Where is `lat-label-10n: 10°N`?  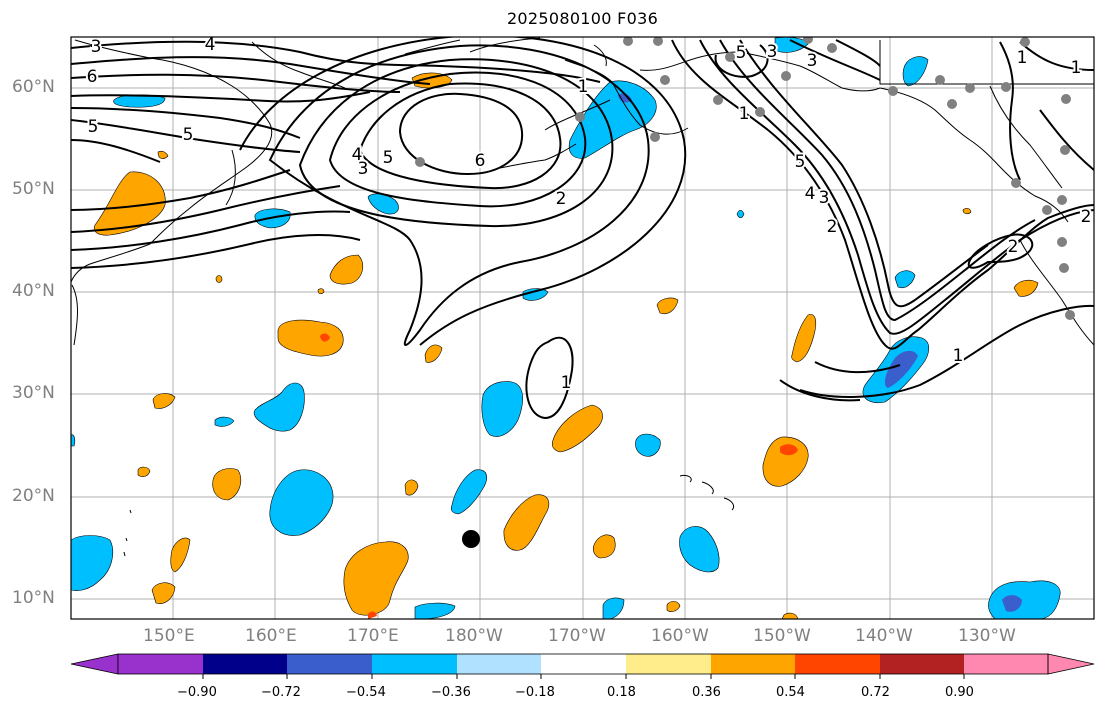
lat-label-10n: 10°N is located at coordinates (33, 598).